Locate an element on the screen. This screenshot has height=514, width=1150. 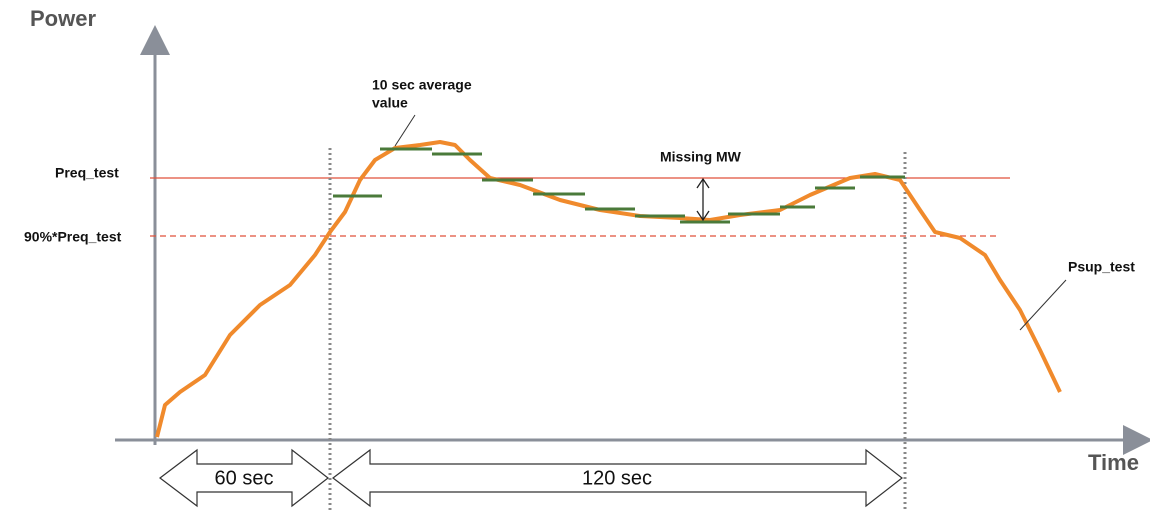
required-label: Preq_test is located at coordinates (87, 173).